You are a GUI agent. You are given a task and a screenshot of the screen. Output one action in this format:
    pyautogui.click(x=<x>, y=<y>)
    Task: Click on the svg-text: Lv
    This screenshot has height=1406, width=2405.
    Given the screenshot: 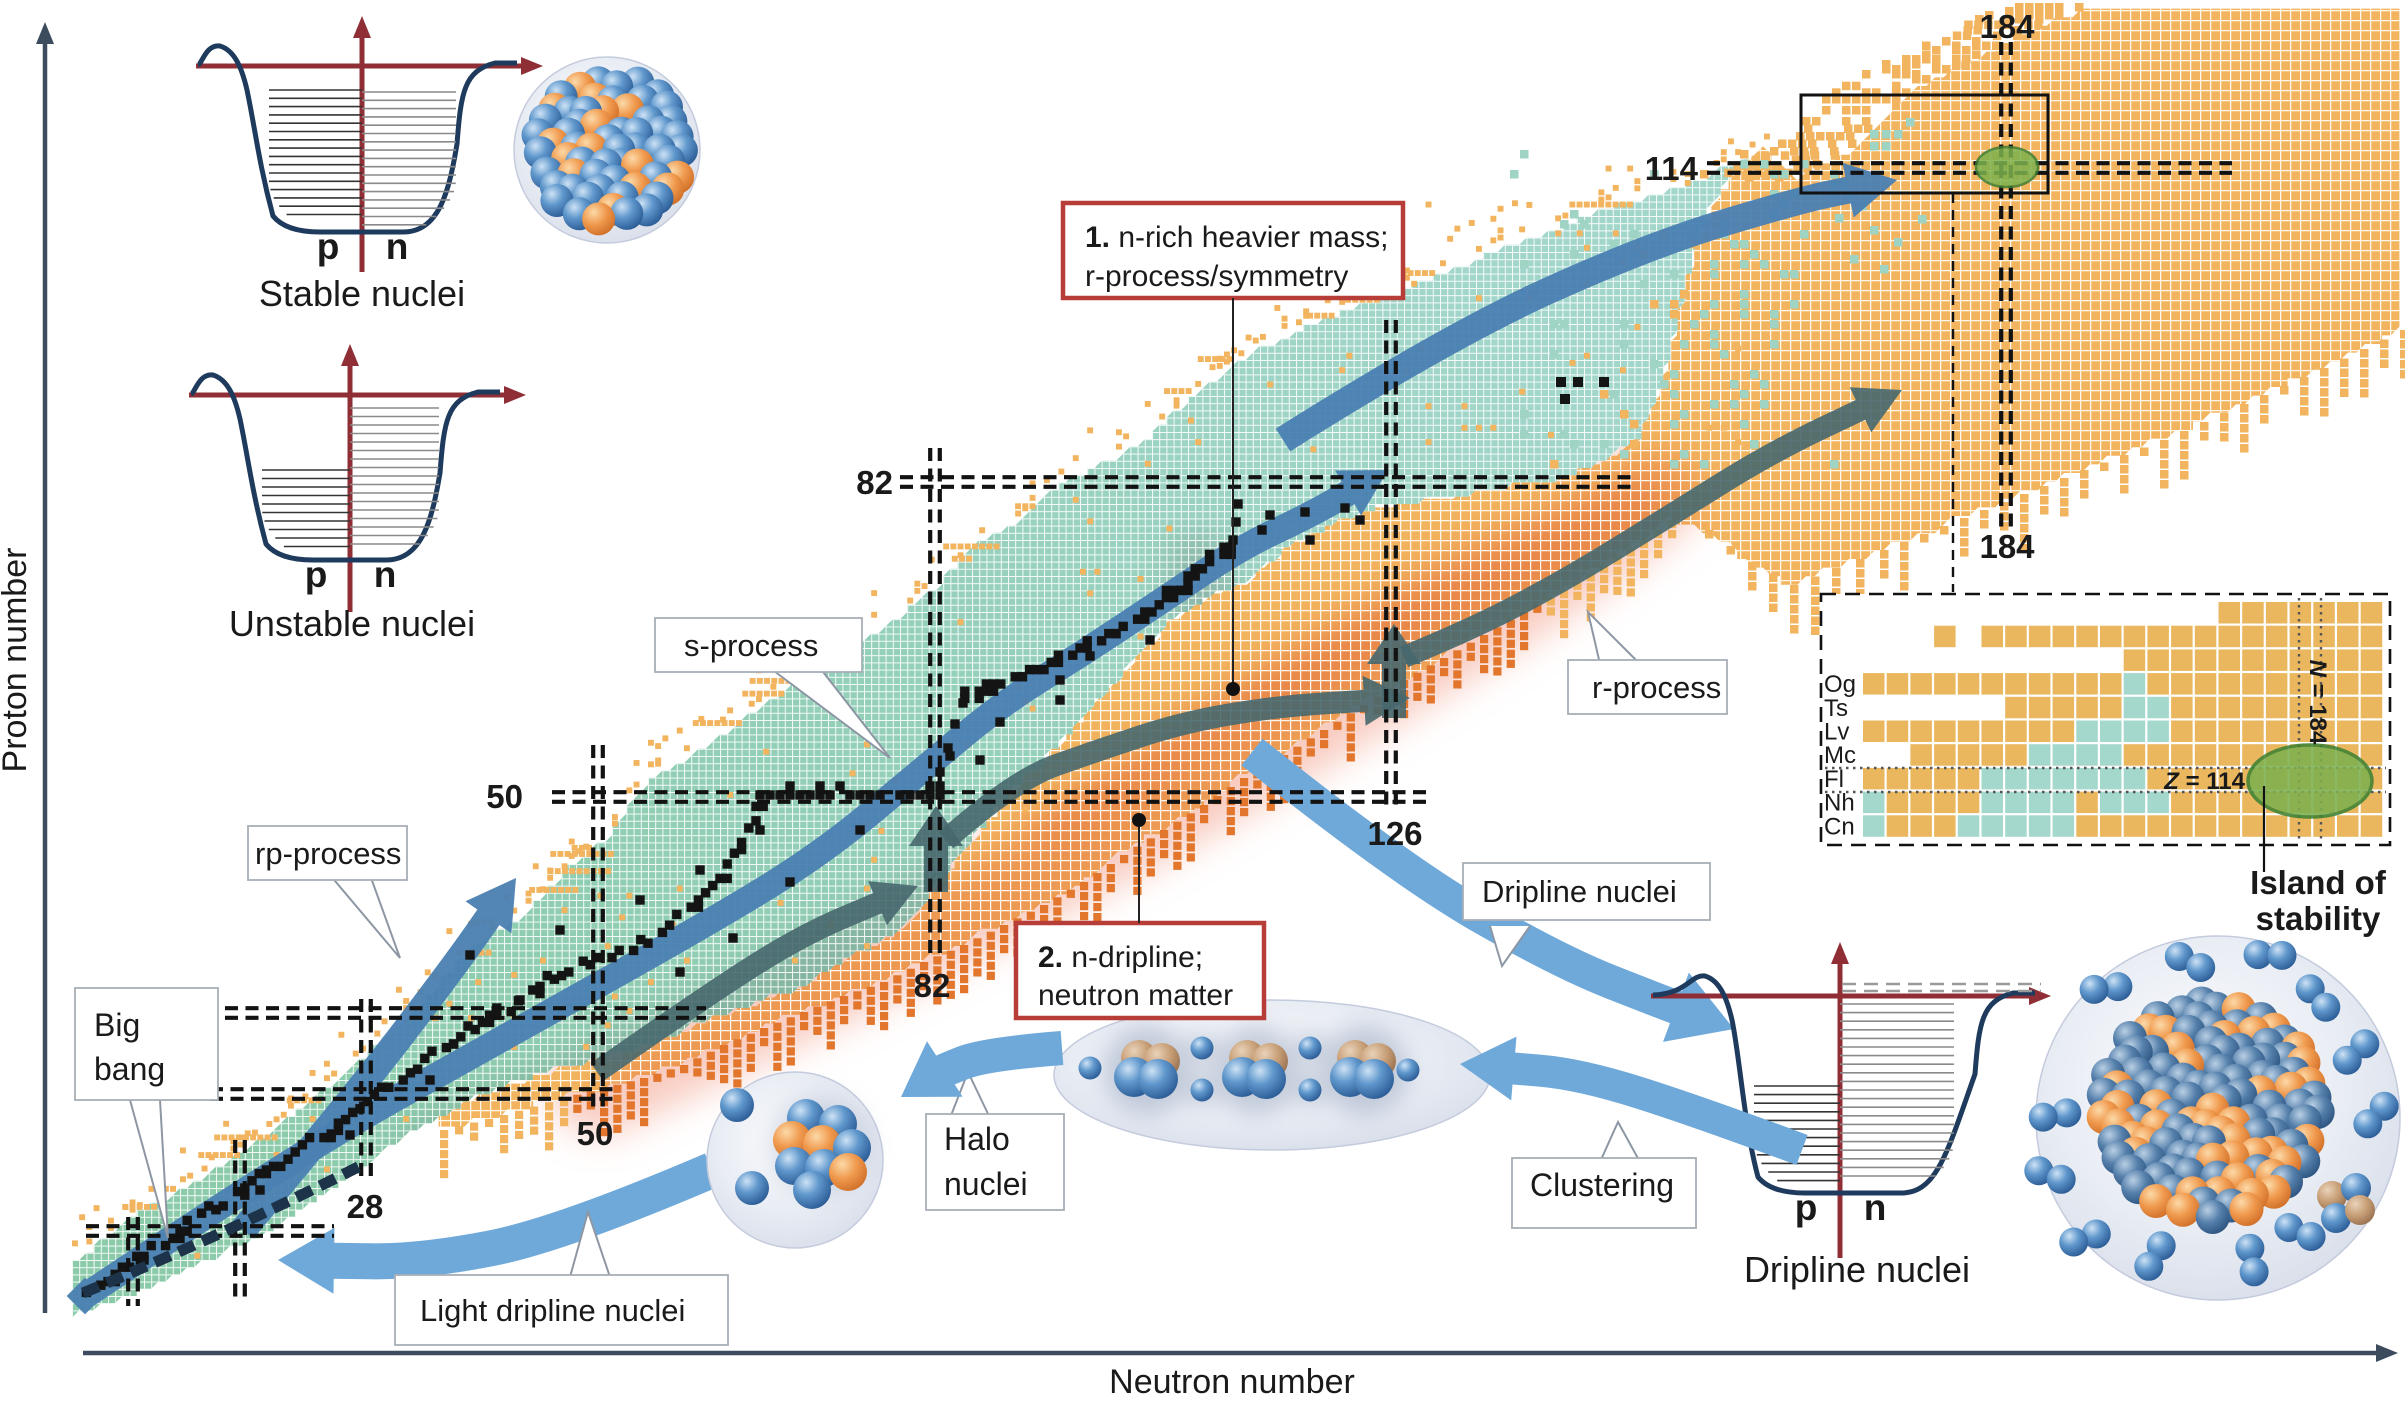 What is the action you would take?
    pyautogui.click(x=1836, y=732)
    